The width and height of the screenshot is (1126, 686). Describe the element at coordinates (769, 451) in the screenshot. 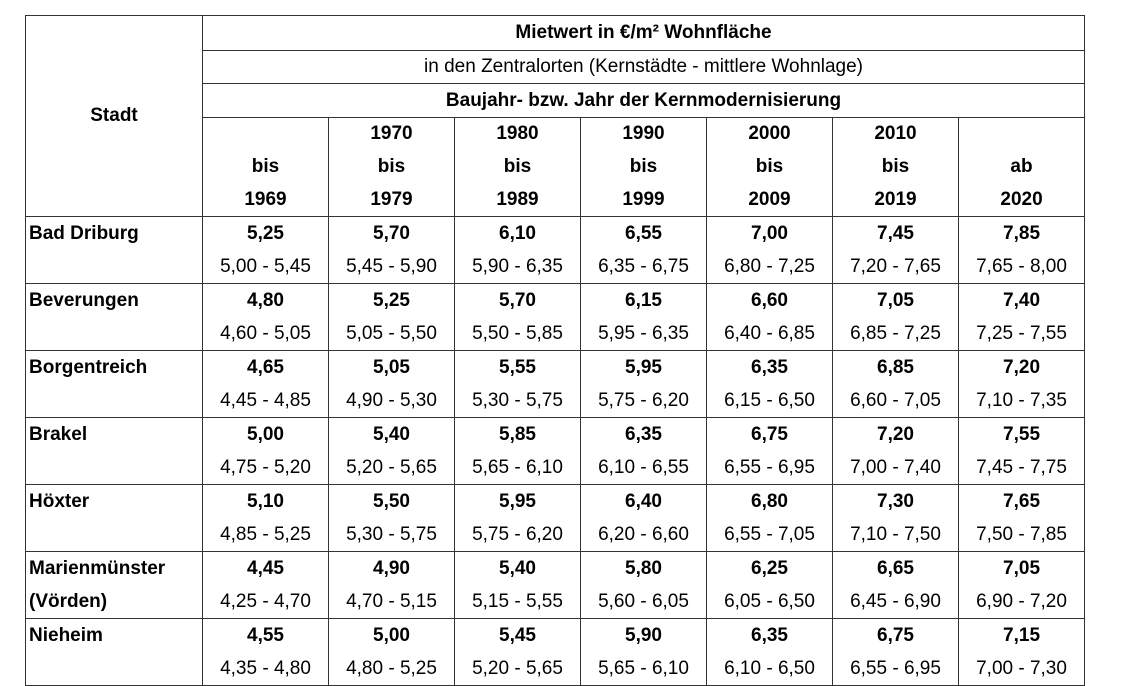

I see `value-cell: 6,75 6,55 - 6,95` at that location.